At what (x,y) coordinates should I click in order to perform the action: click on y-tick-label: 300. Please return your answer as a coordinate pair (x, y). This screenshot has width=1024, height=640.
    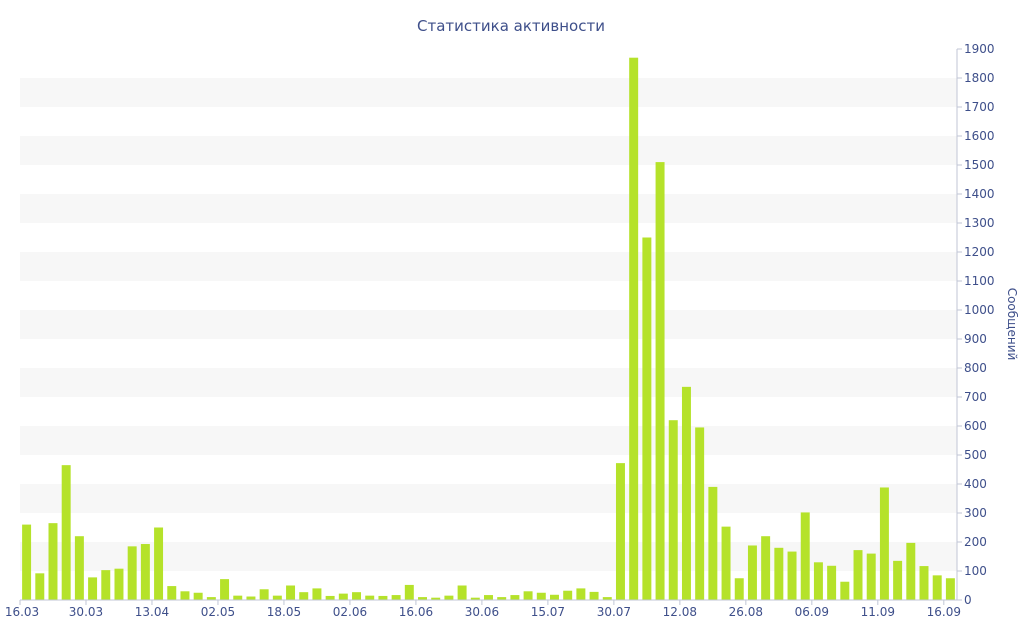
    Looking at the image, I should click on (975, 513).